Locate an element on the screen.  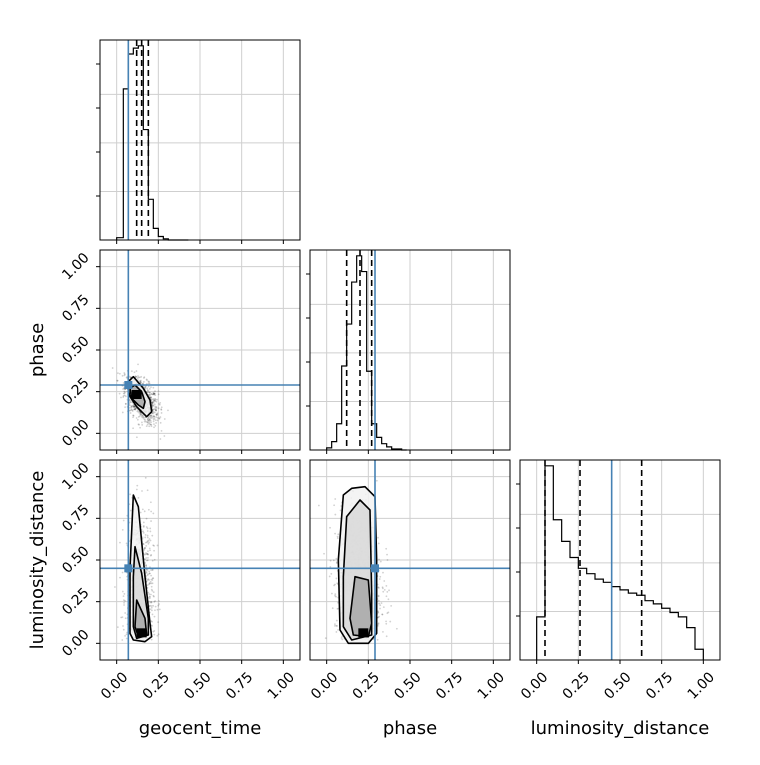
panel-frame is located at coordinates (410, 350).